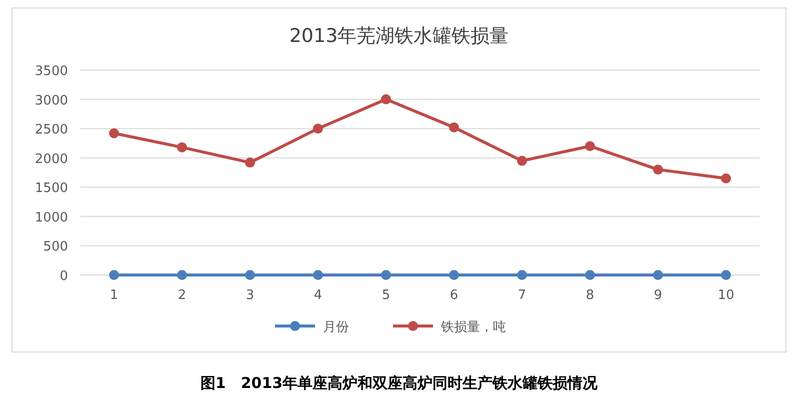  Describe the element at coordinates (51, 188) in the screenshot. I see `y-tick-label: 1500` at that location.